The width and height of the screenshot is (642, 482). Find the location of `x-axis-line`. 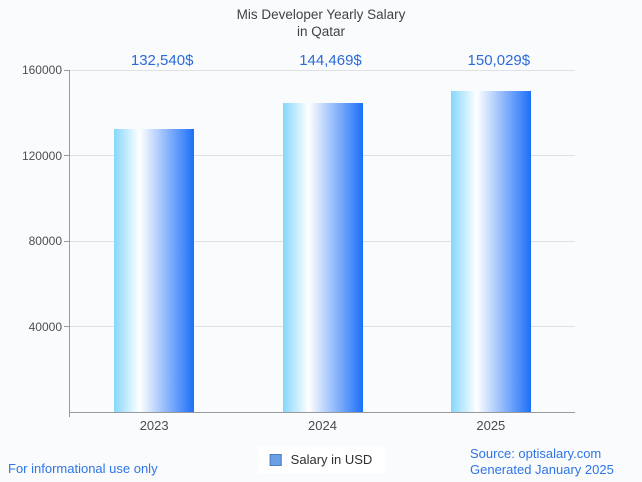

x-axis-line is located at coordinates (322, 412).